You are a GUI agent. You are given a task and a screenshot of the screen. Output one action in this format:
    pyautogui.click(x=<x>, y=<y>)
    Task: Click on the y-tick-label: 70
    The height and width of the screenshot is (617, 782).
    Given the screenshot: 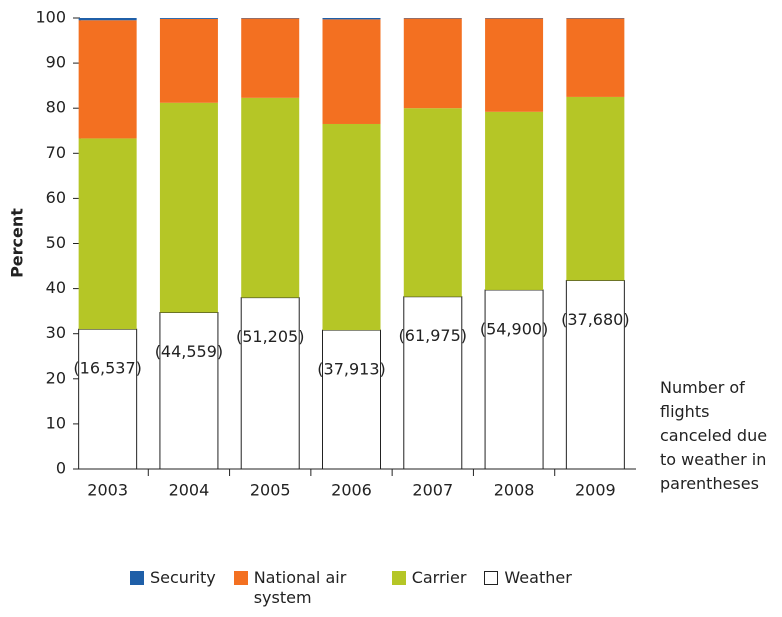 What is the action you would take?
    pyautogui.click(x=56, y=152)
    